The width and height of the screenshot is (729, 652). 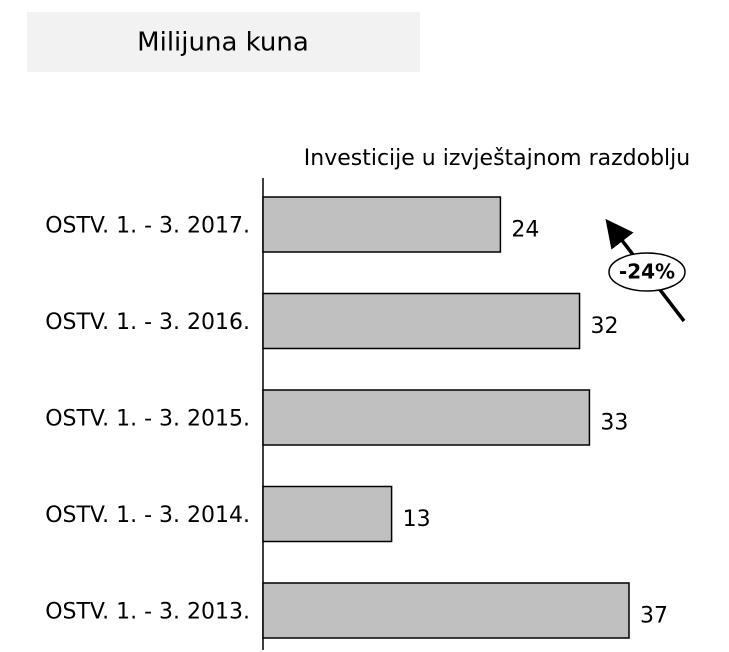 I want to click on y-tick-label: OSTV. 1. - 3. 2015., so click(x=147, y=419).